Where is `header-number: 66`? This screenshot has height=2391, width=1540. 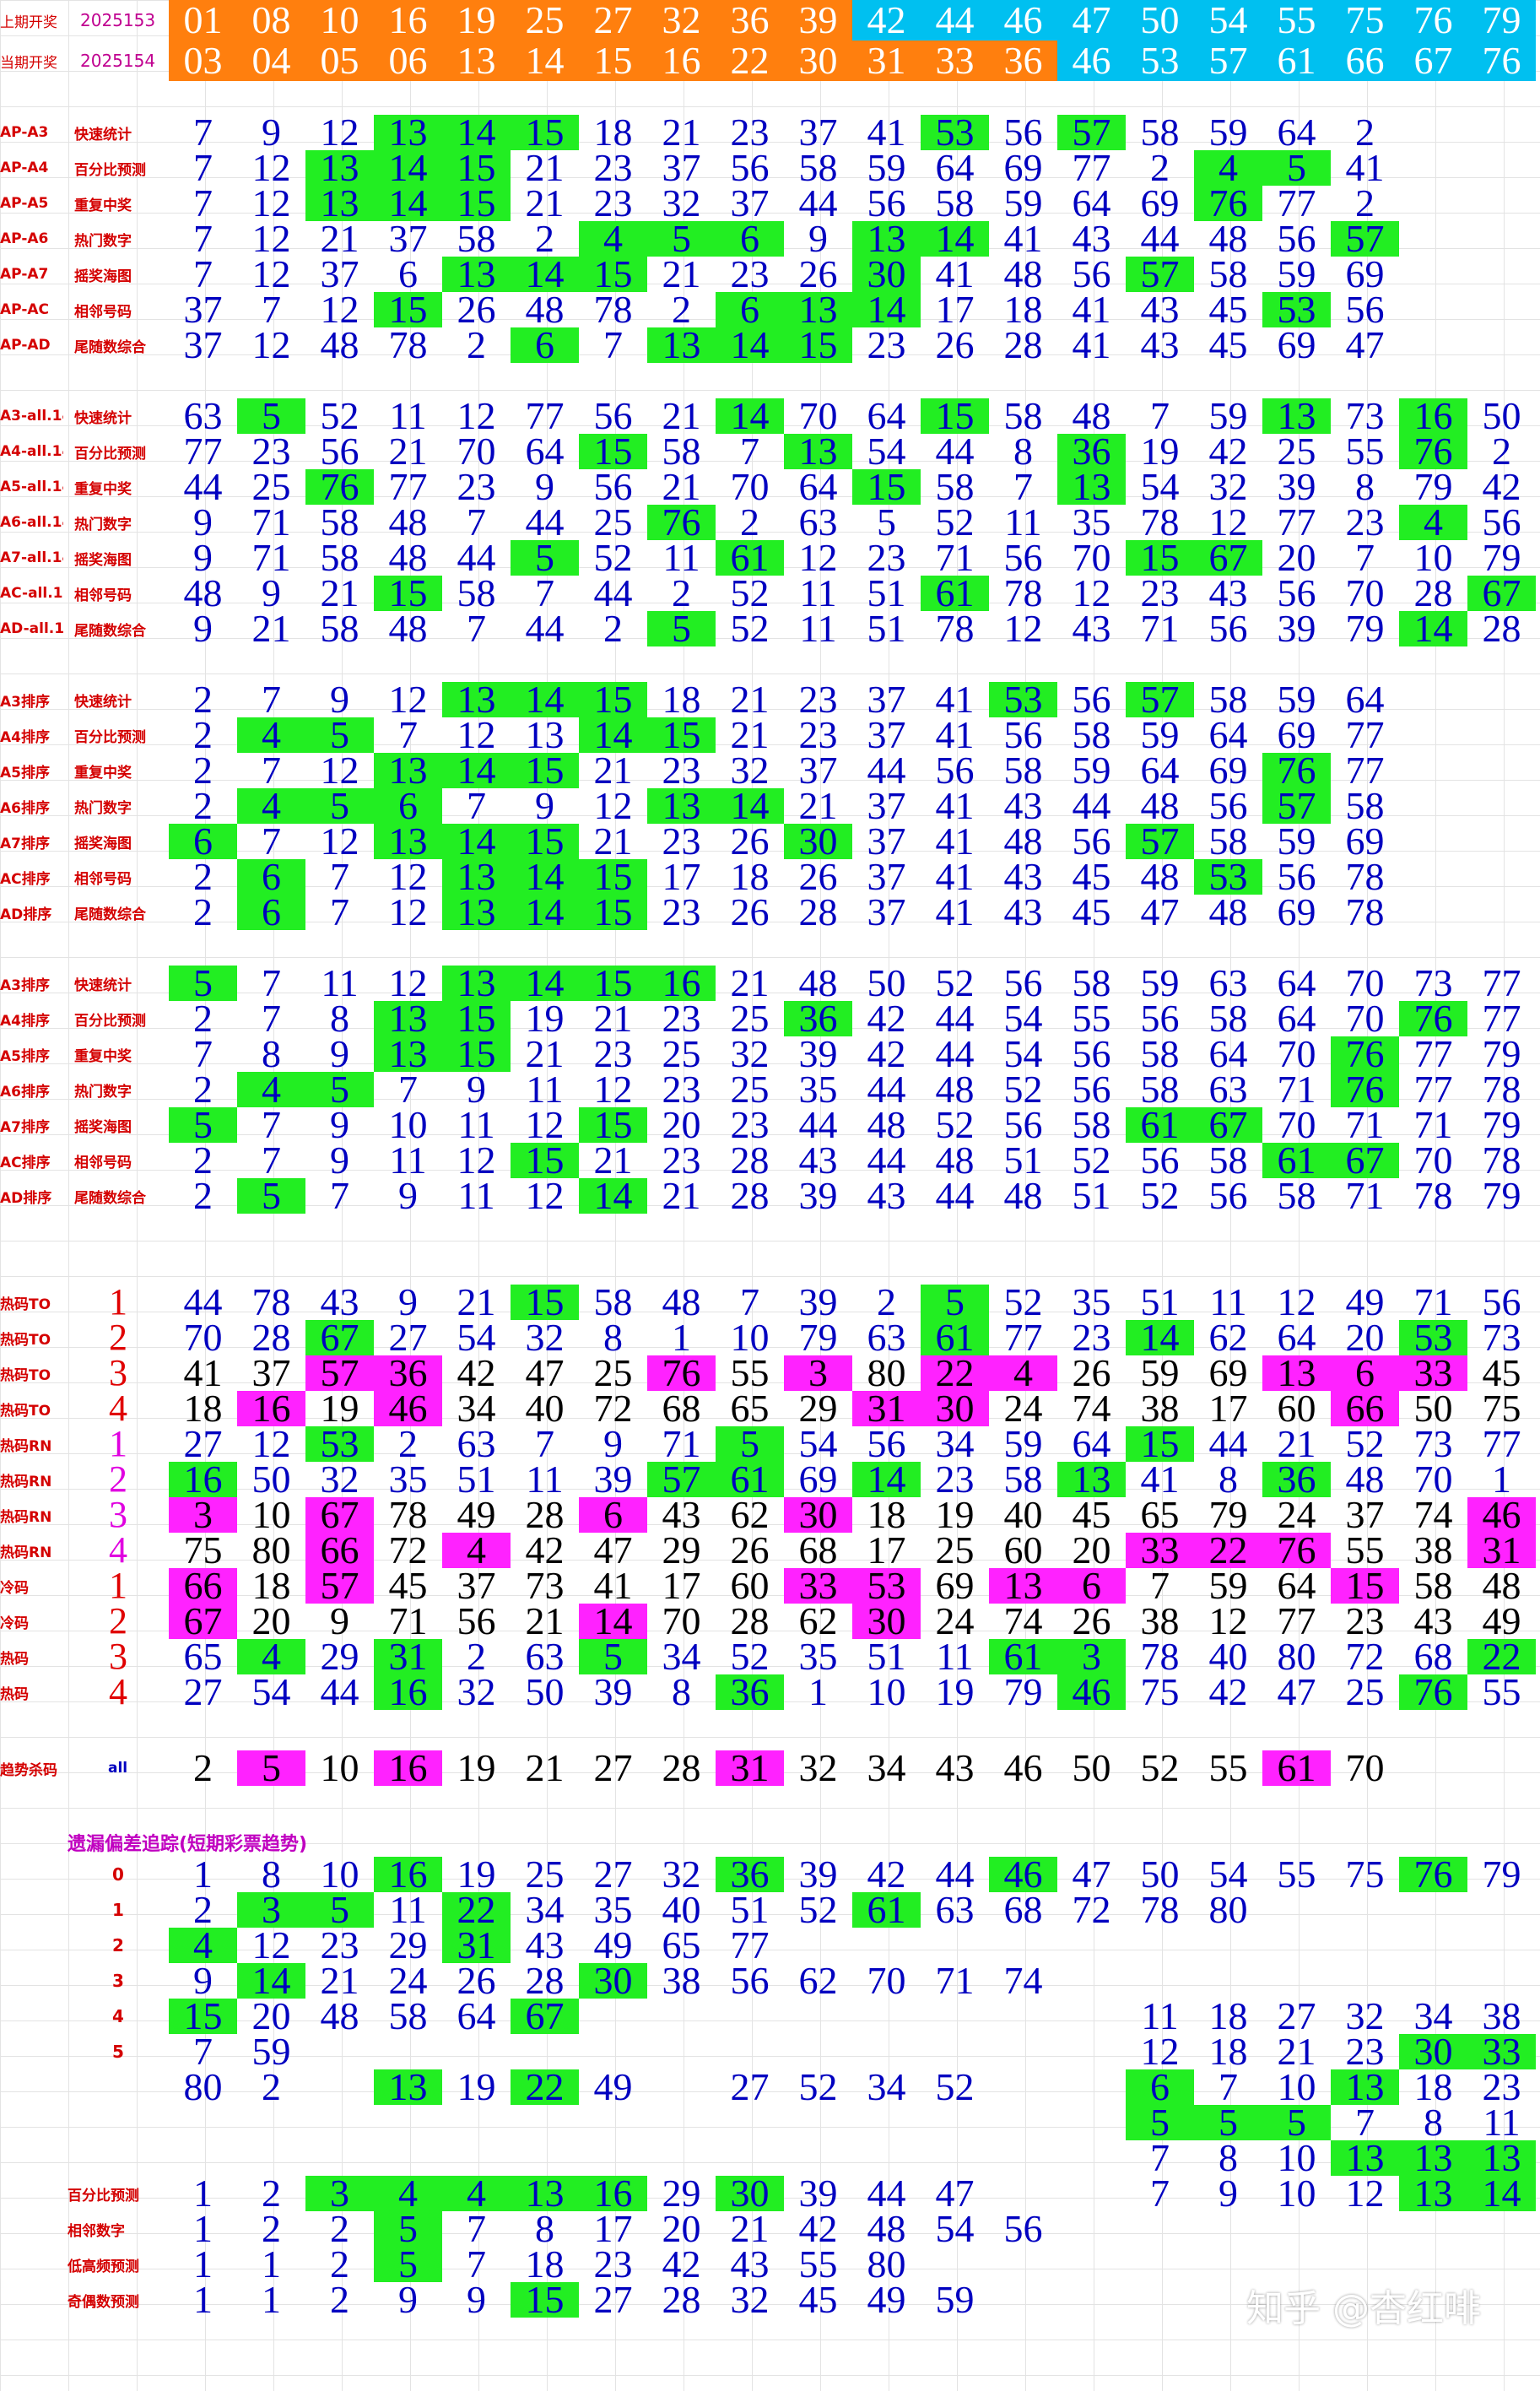
header-number: 66 is located at coordinates (1365, 61).